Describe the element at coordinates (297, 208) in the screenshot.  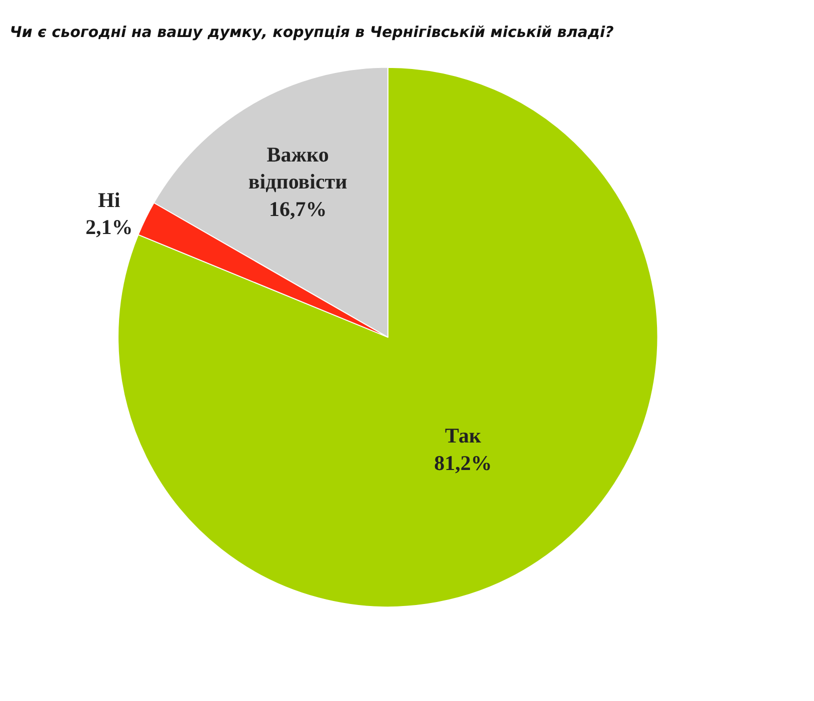
I see `data-label: 16,7%` at that location.